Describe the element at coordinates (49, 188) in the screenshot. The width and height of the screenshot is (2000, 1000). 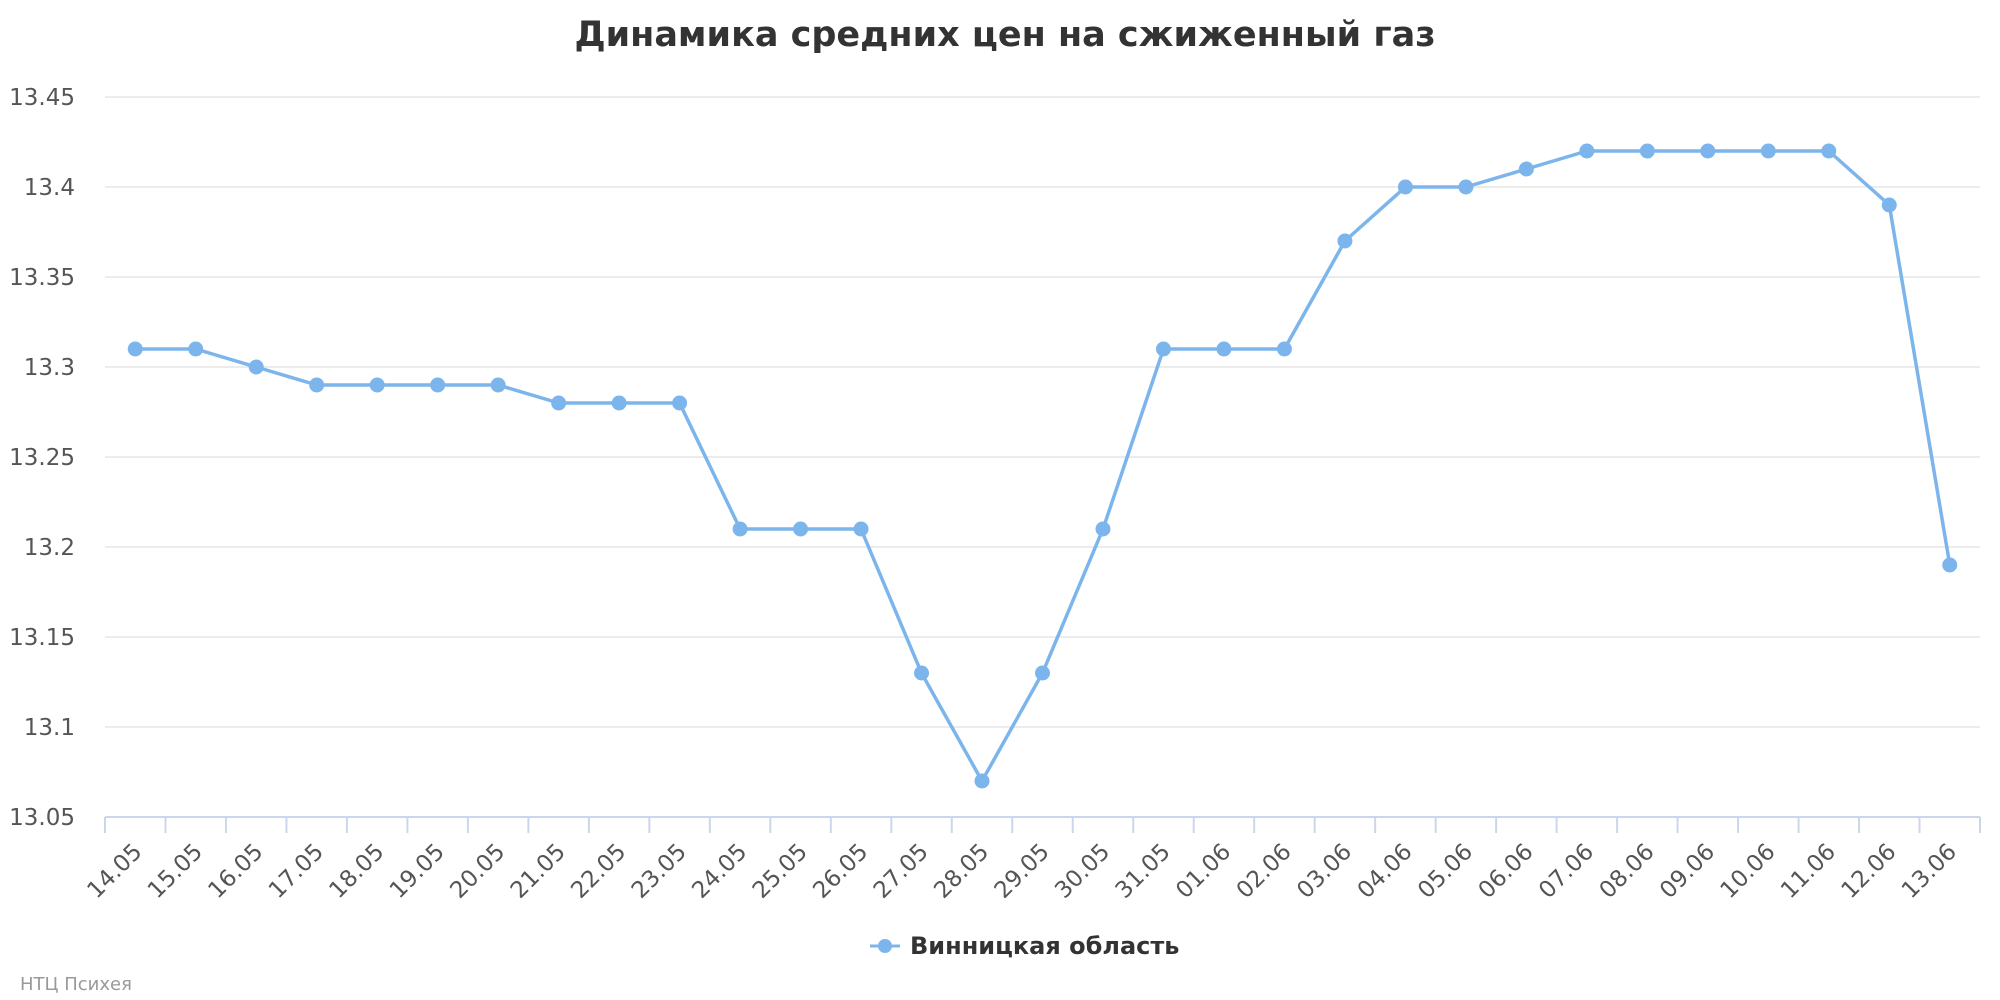
I see `y-tick-label: 13.4` at that location.